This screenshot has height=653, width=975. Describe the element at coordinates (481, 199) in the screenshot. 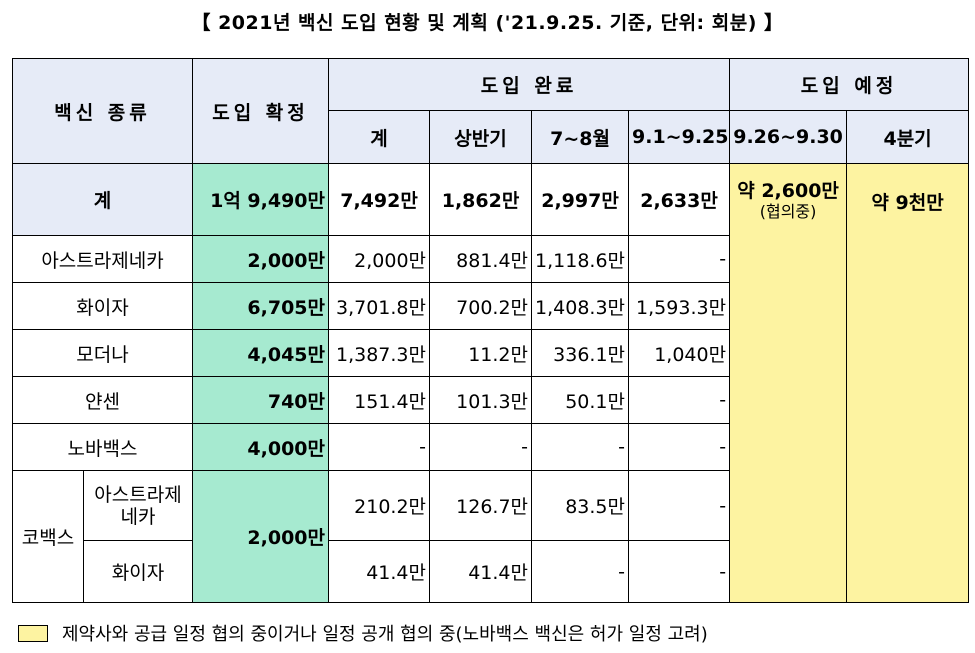

I see `total-h1: 1,862만` at that location.